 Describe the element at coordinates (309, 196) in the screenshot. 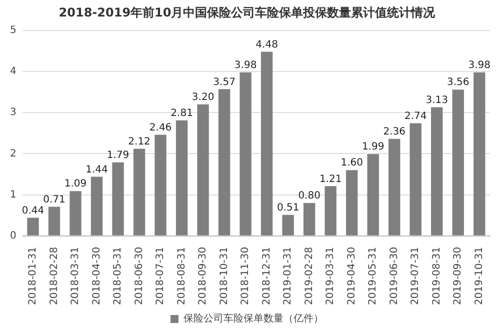

I see `data-label: 0.80` at that location.